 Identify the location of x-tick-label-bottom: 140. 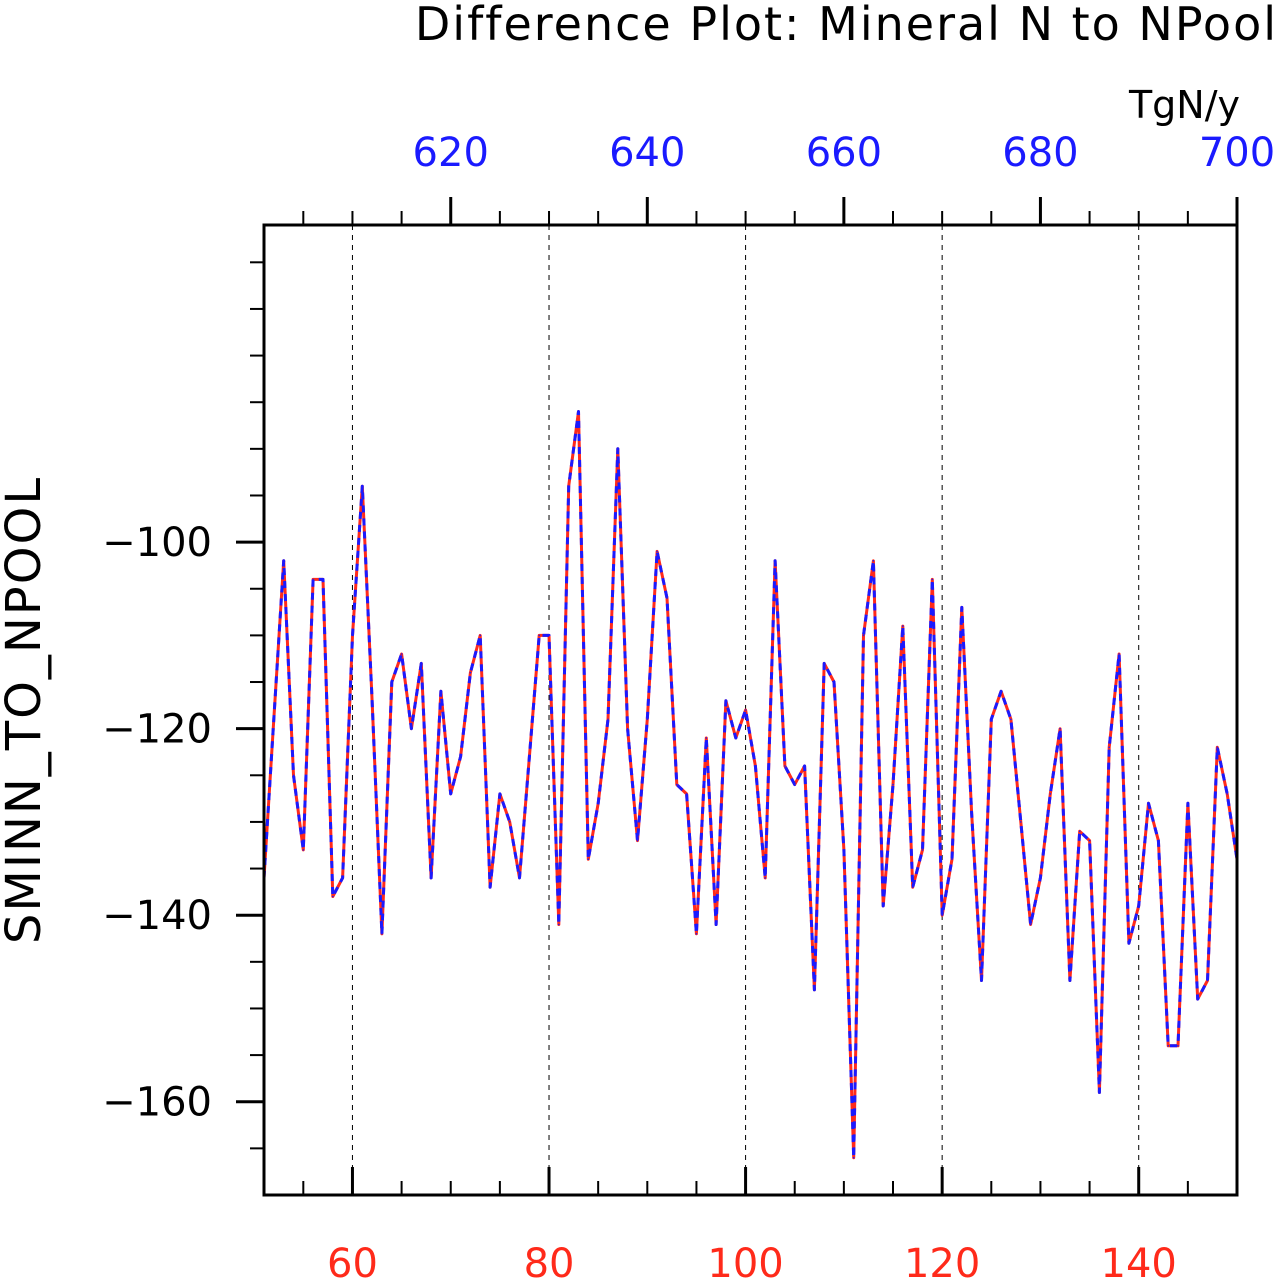
(1139, 1263).